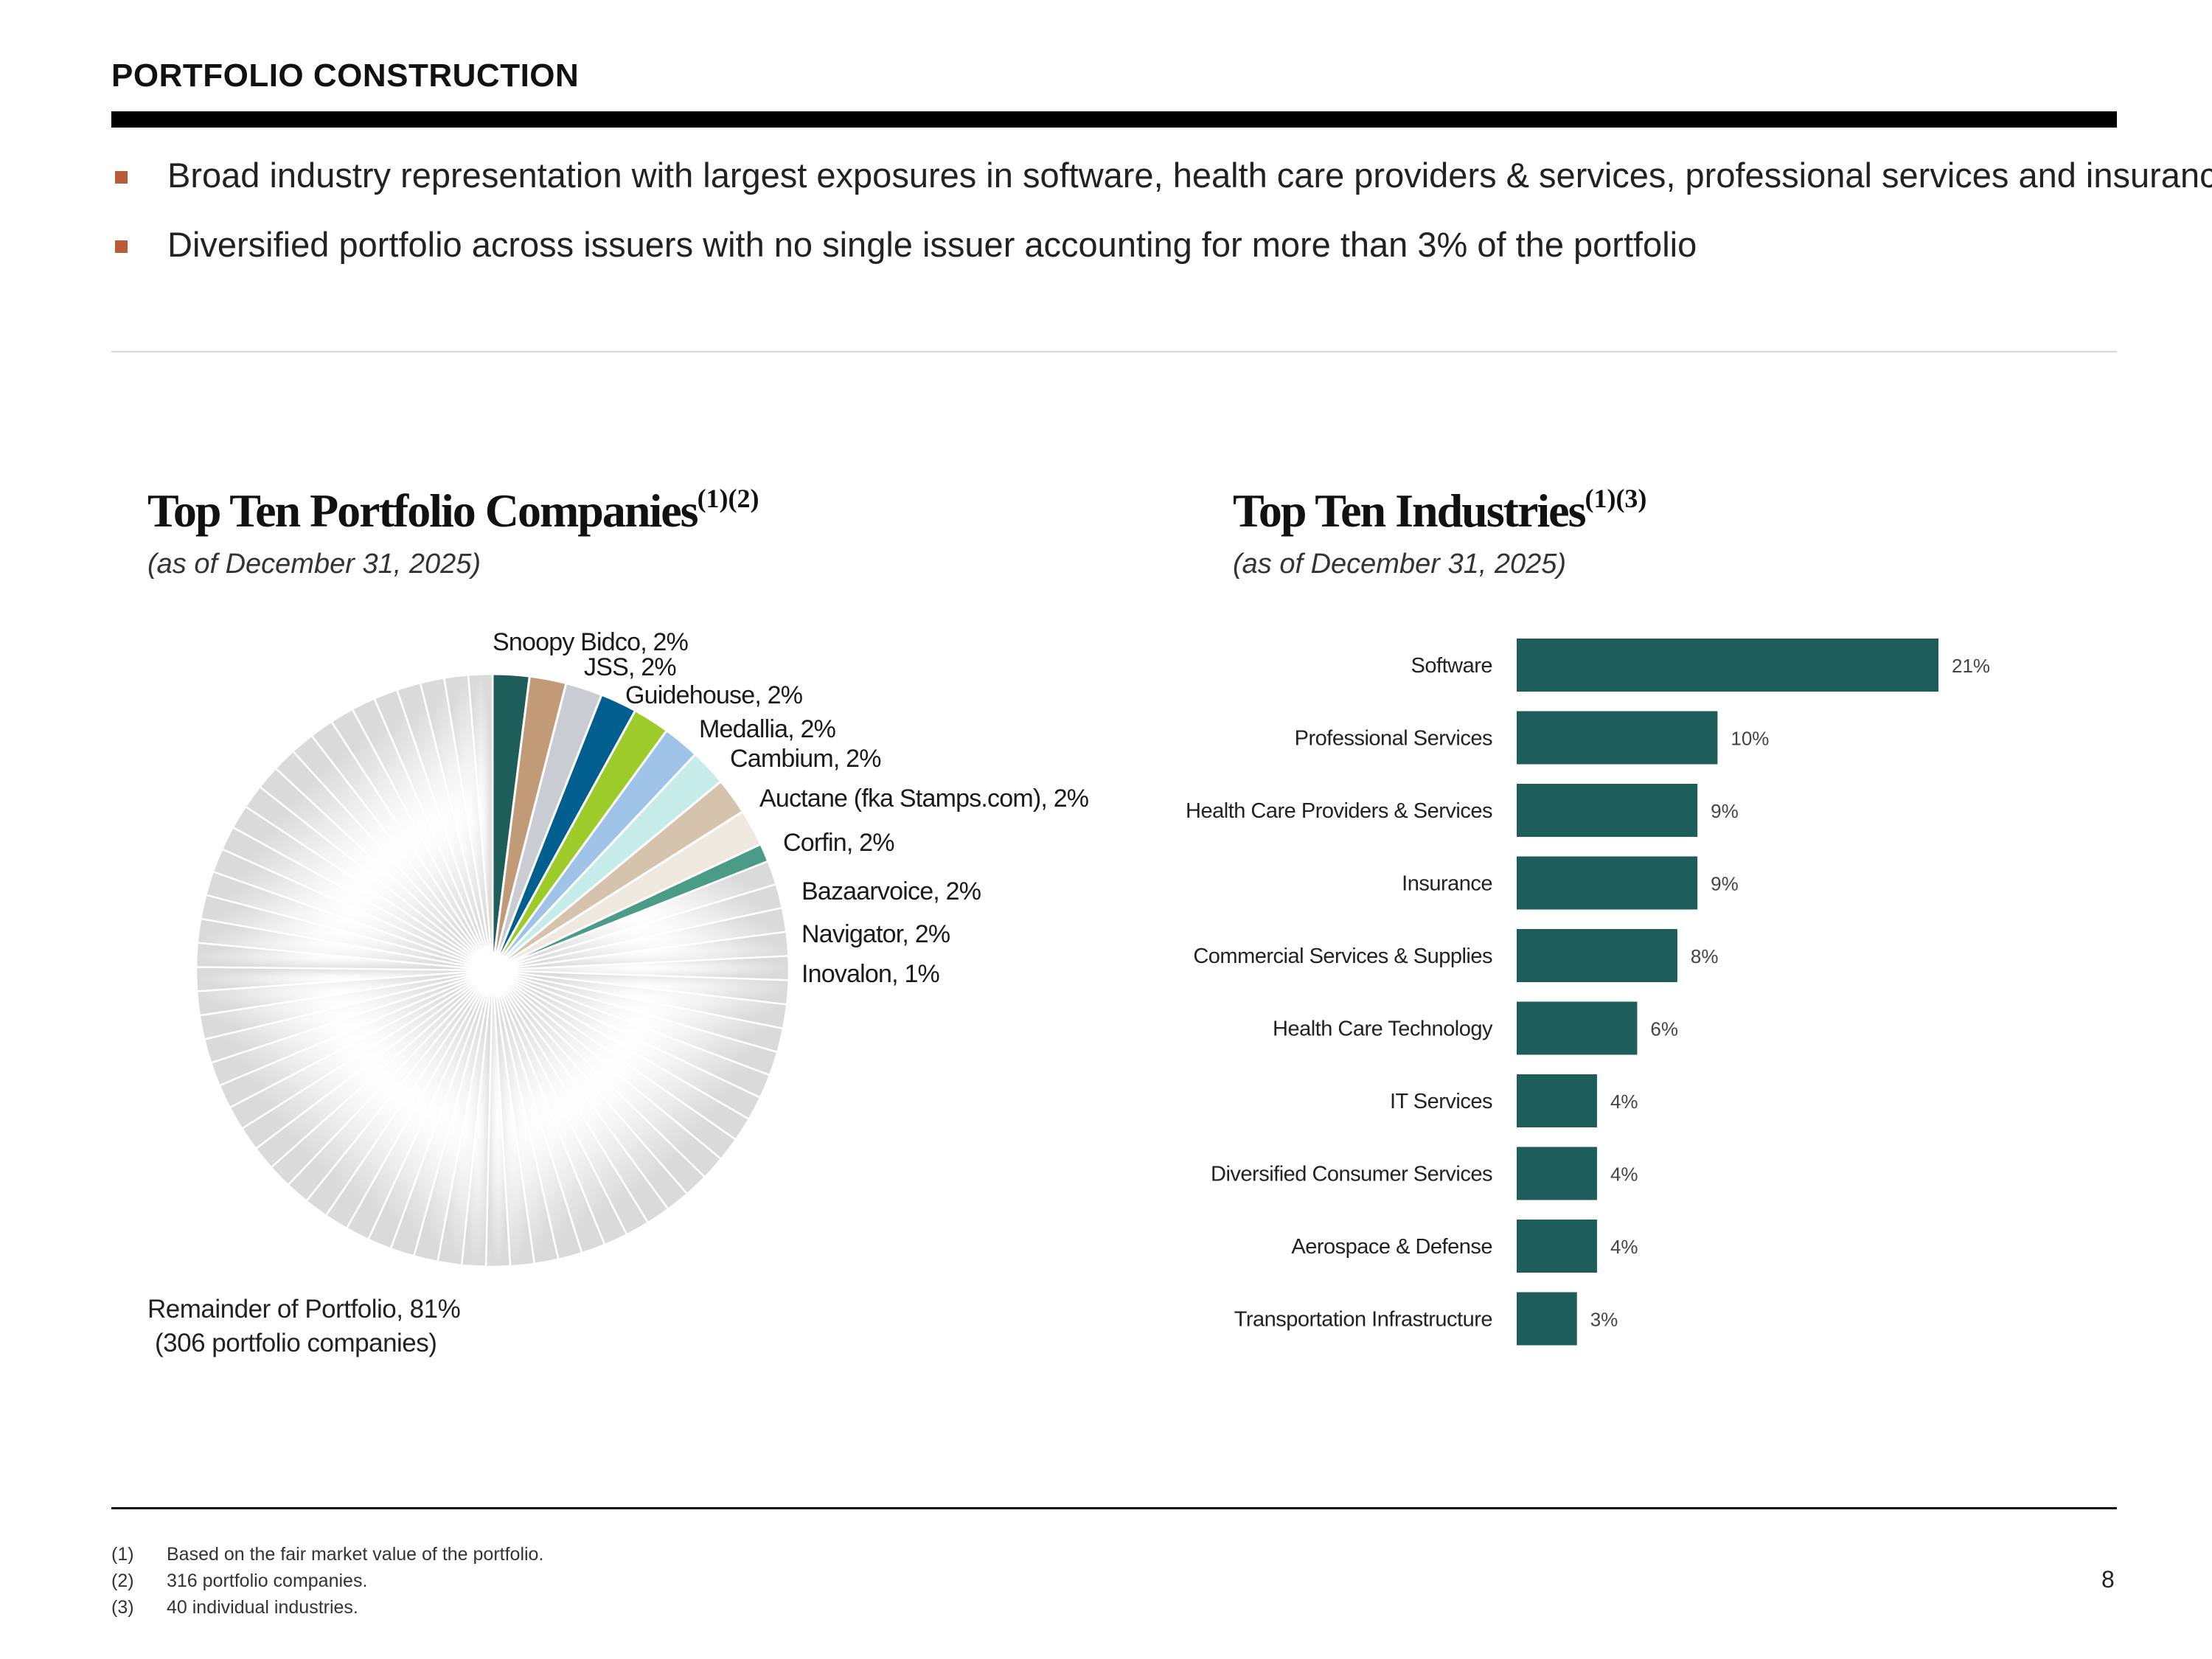 This screenshot has width=2212, height=1659. What do you see at coordinates (1664, 1029) in the screenshot?
I see `bar-value-label: 6%` at bounding box center [1664, 1029].